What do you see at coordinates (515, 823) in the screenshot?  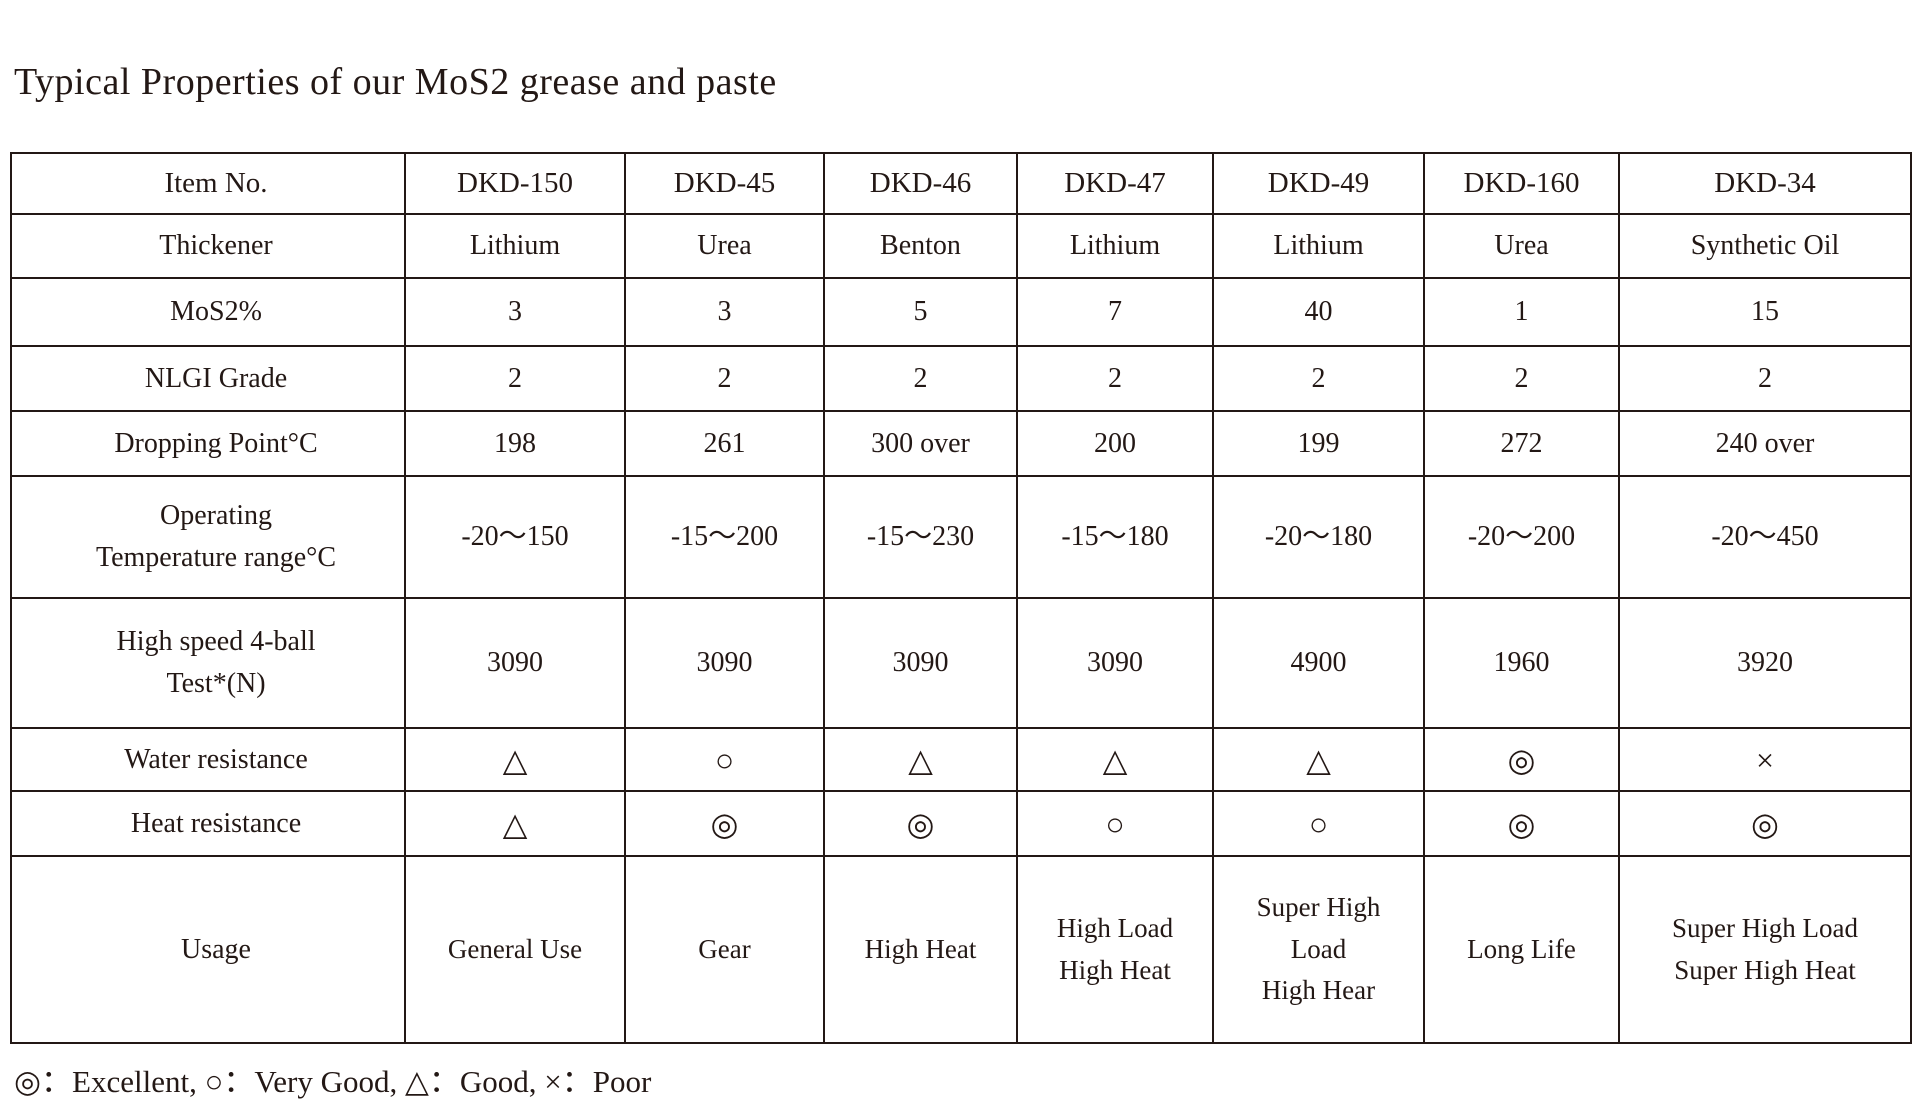 I see `heat-resistance-rating-icon: △` at bounding box center [515, 823].